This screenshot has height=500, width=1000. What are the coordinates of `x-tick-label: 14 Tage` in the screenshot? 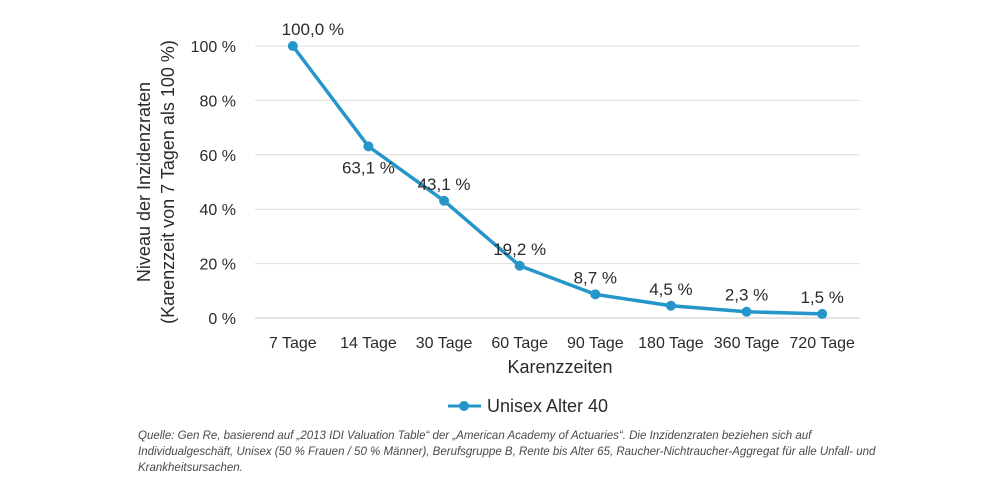 It's located at (368, 343).